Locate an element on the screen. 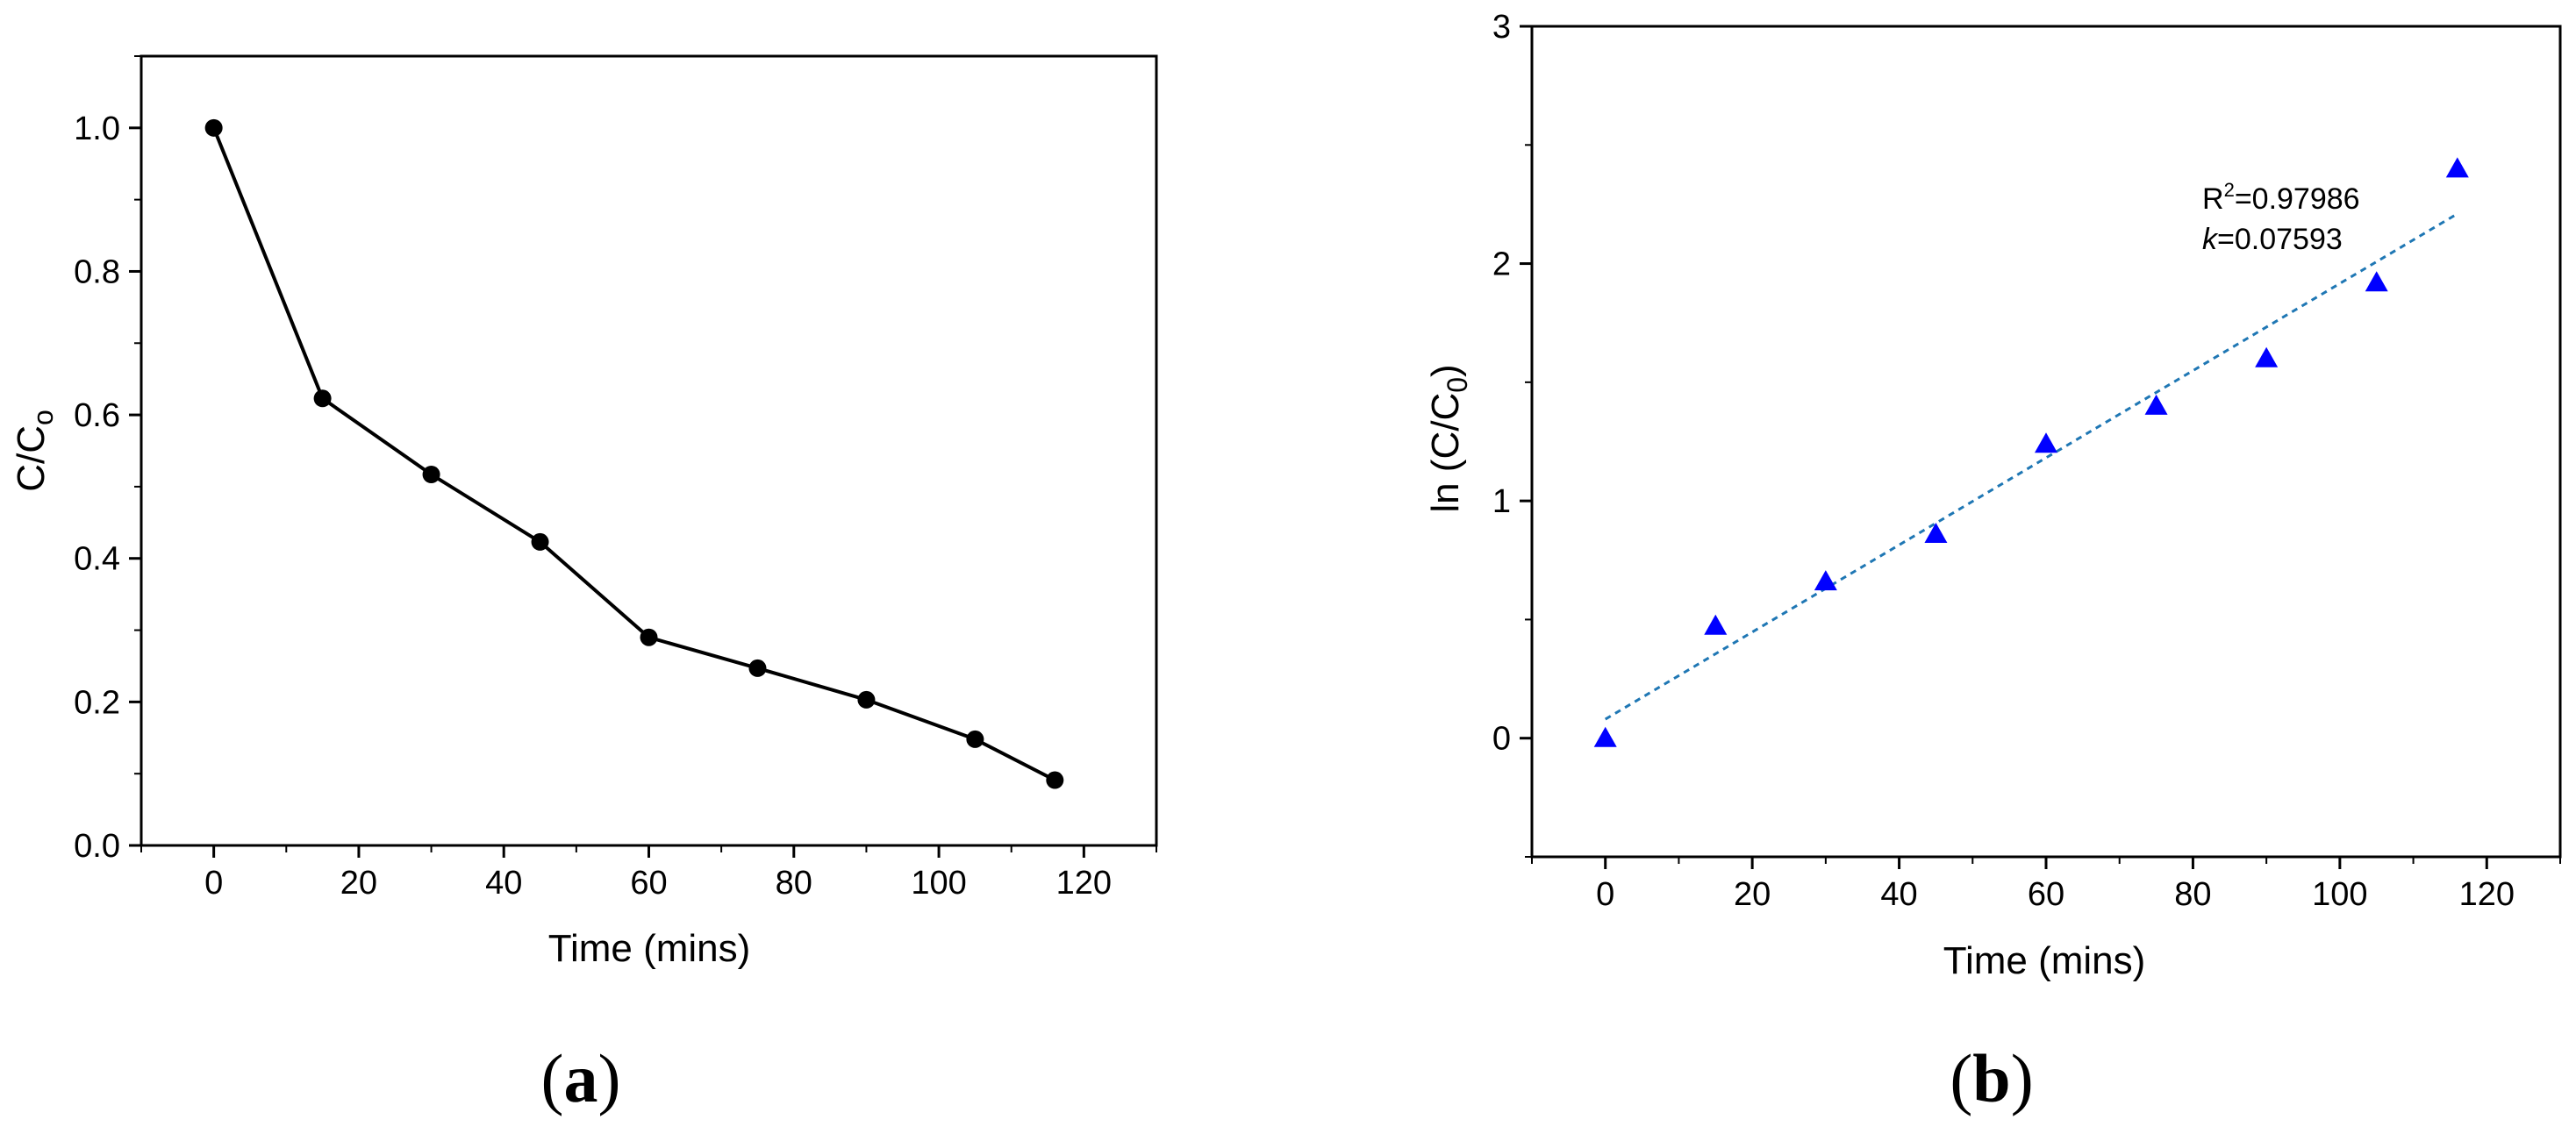 This screenshot has height=1148, width=2576. chart-a-y-tick-label: 0.4 is located at coordinates (97, 559).